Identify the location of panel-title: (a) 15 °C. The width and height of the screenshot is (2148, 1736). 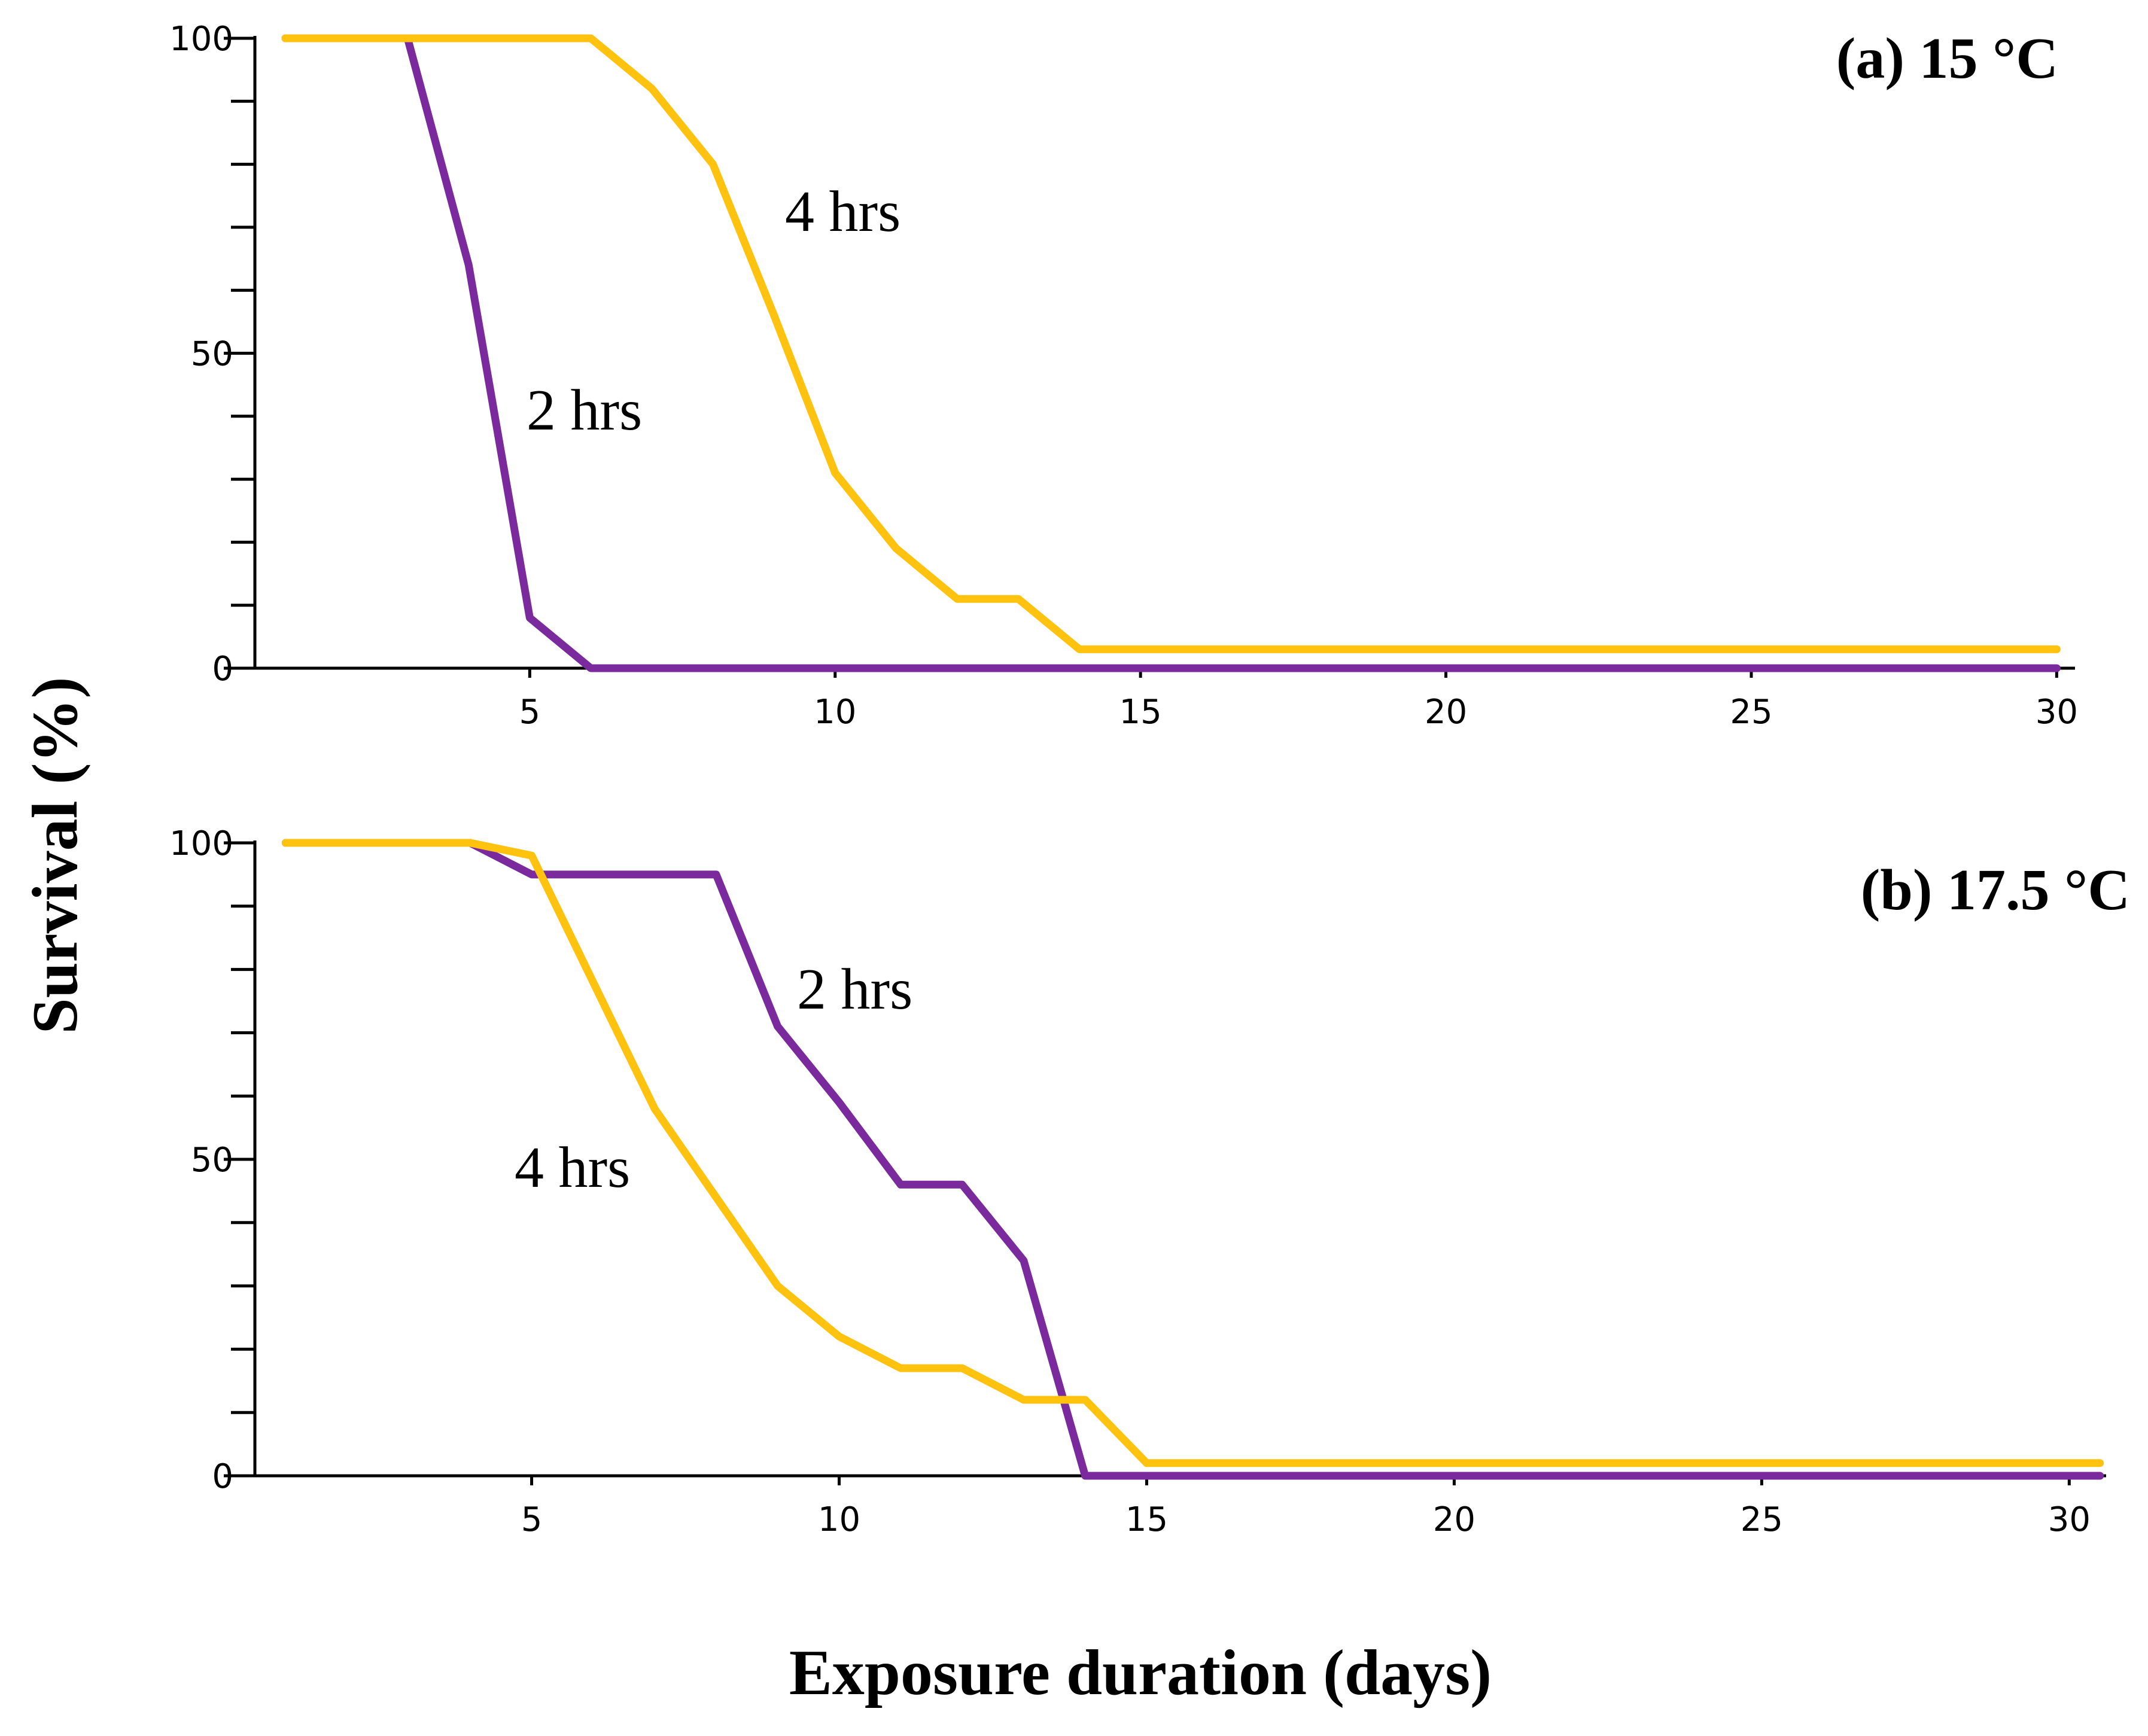
(1947, 59).